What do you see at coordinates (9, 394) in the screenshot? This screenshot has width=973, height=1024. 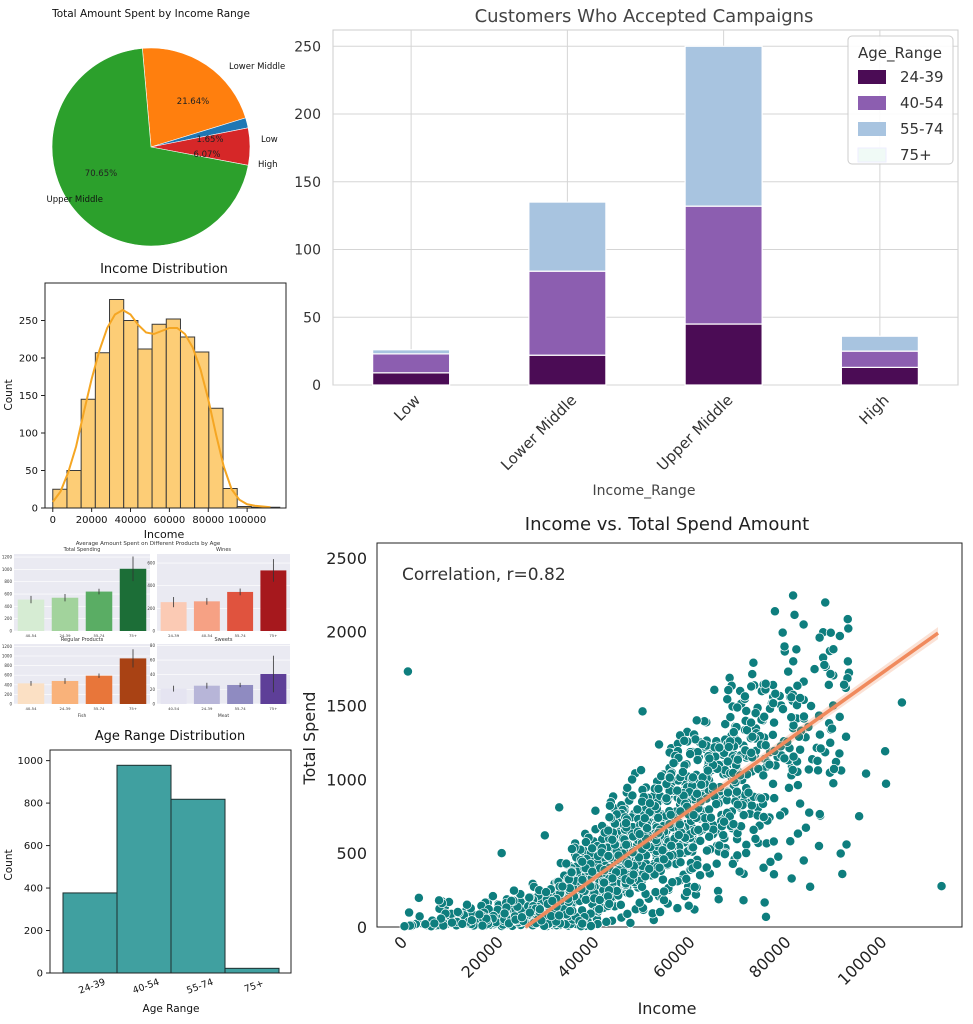 I see `income-hist-ylabel: Count` at bounding box center [9, 394].